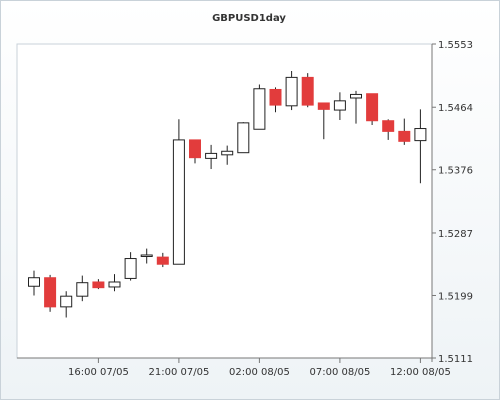 The height and width of the screenshot is (400, 500). Describe the element at coordinates (259, 372) in the screenshot. I see `x-tick-label: 02:00 08/05` at that location.